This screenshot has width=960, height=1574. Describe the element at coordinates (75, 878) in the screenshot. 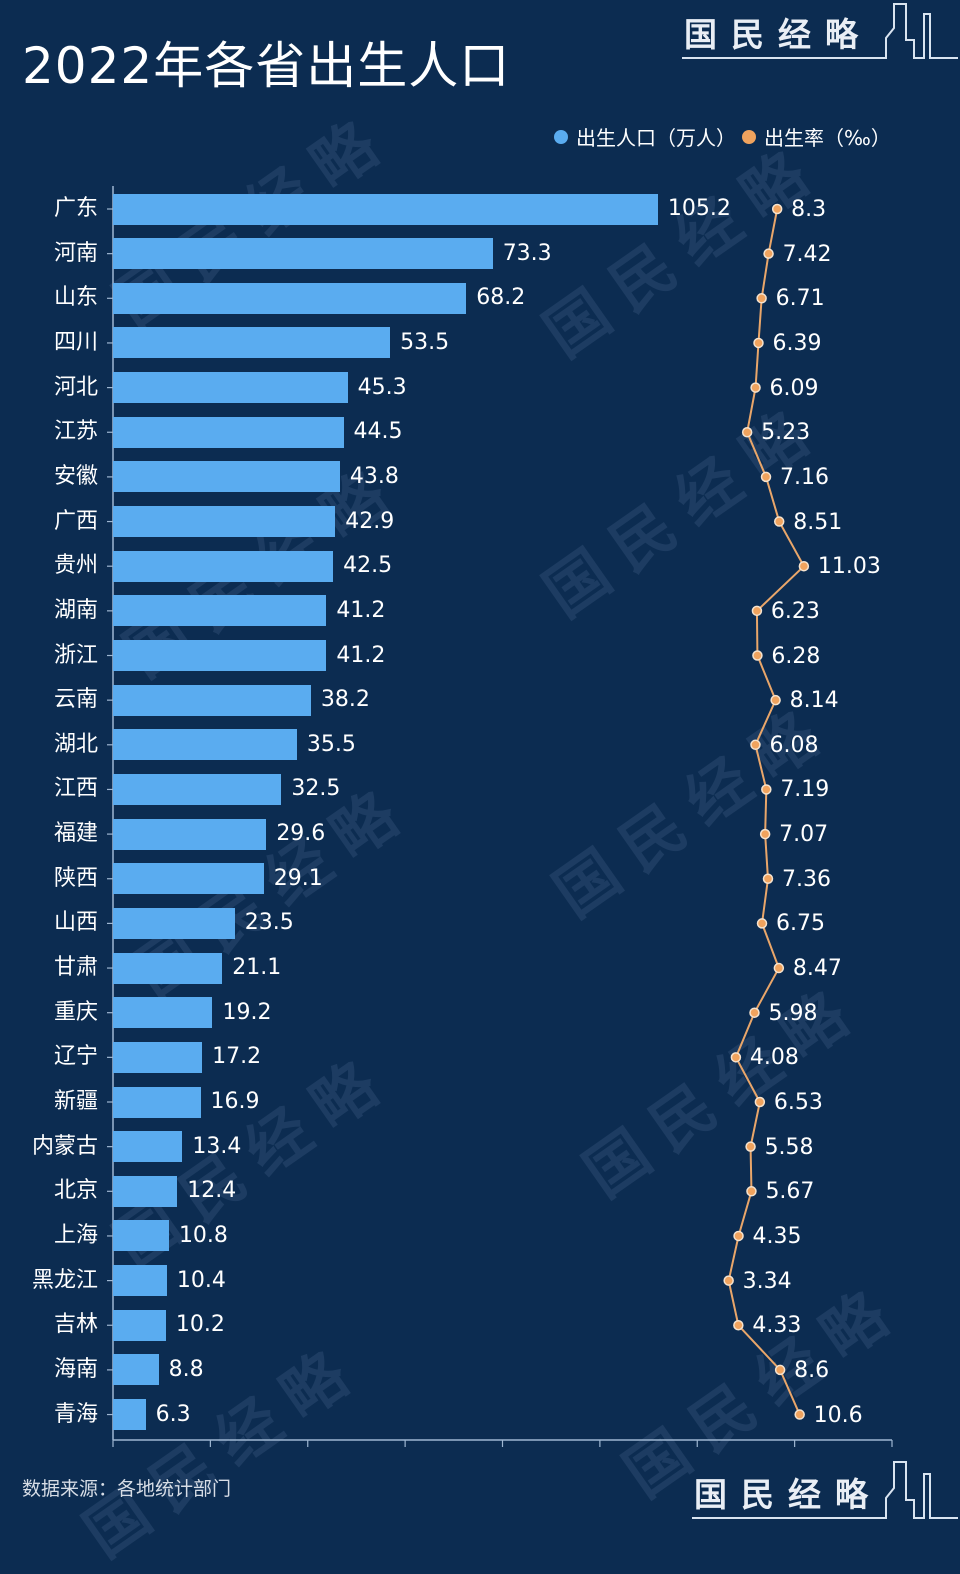

I see `category-label: 陕西` at that location.